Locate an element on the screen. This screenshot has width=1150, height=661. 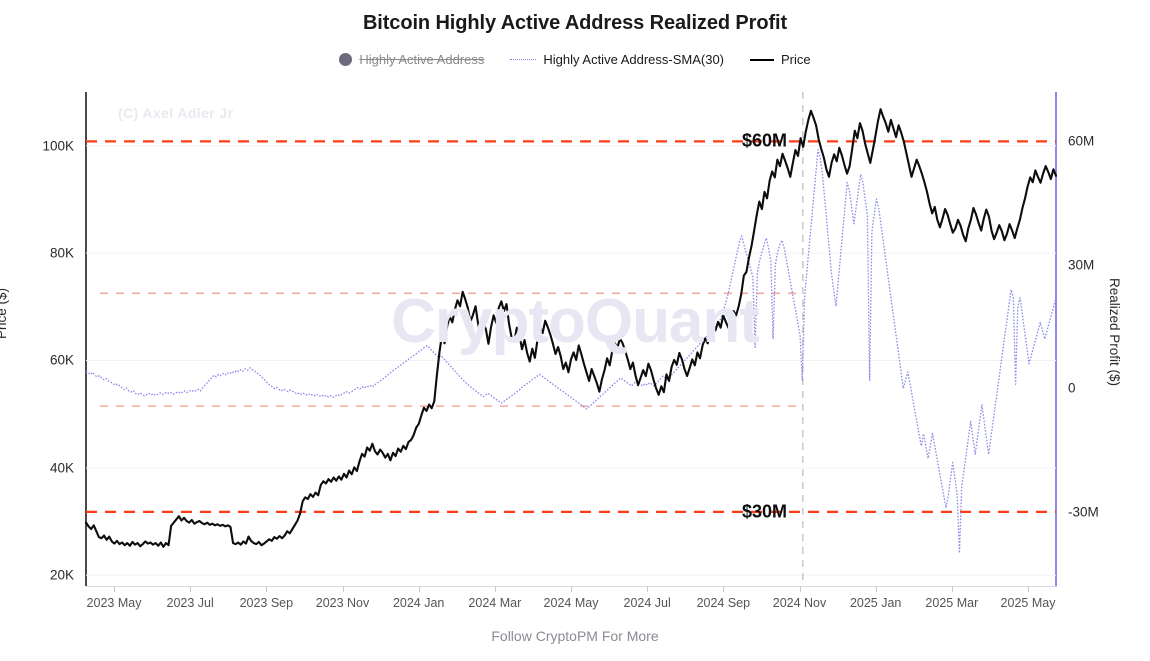
x-tick-label: 2024 Mar is located at coordinates (495, 603).